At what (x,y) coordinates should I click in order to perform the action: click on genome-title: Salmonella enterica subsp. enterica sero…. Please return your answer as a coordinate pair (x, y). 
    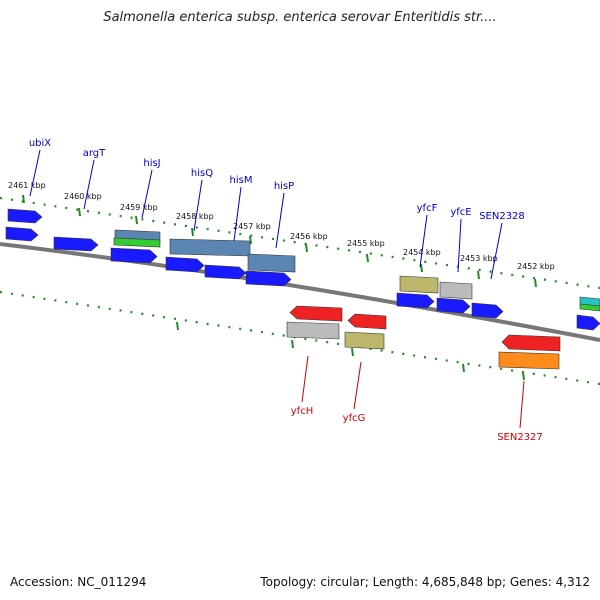
    Looking at the image, I should click on (300, 17).